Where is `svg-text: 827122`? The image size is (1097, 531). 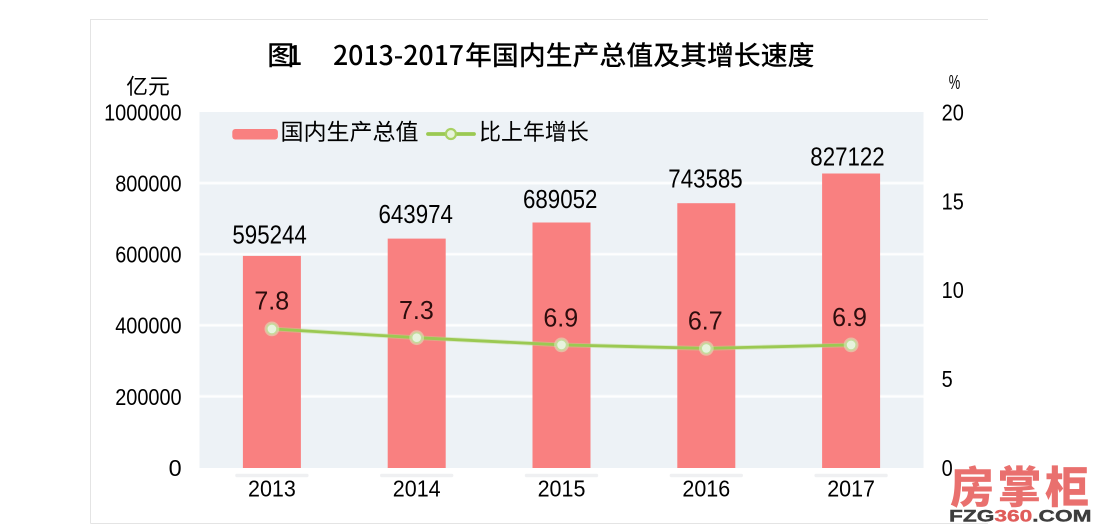 svg-text: 827122 is located at coordinates (847, 157).